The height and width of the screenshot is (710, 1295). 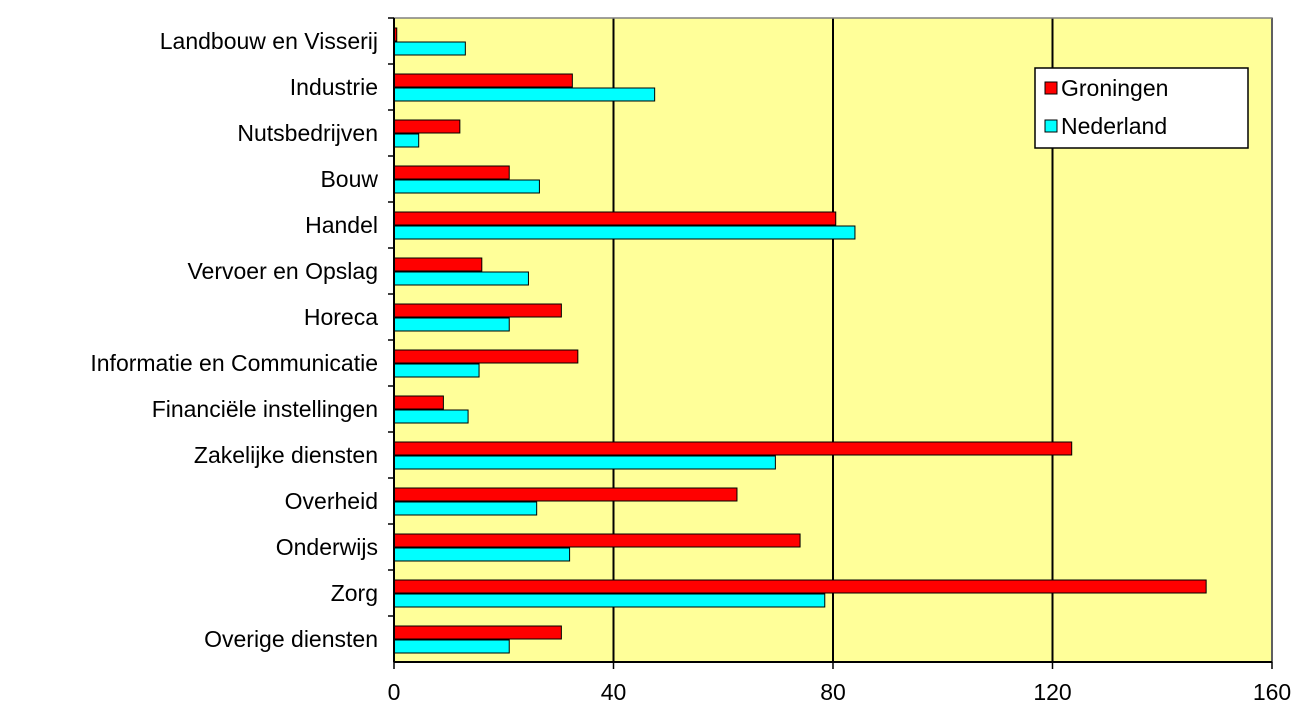 I want to click on legend: Groningen Nederland, so click(x=1141, y=108).